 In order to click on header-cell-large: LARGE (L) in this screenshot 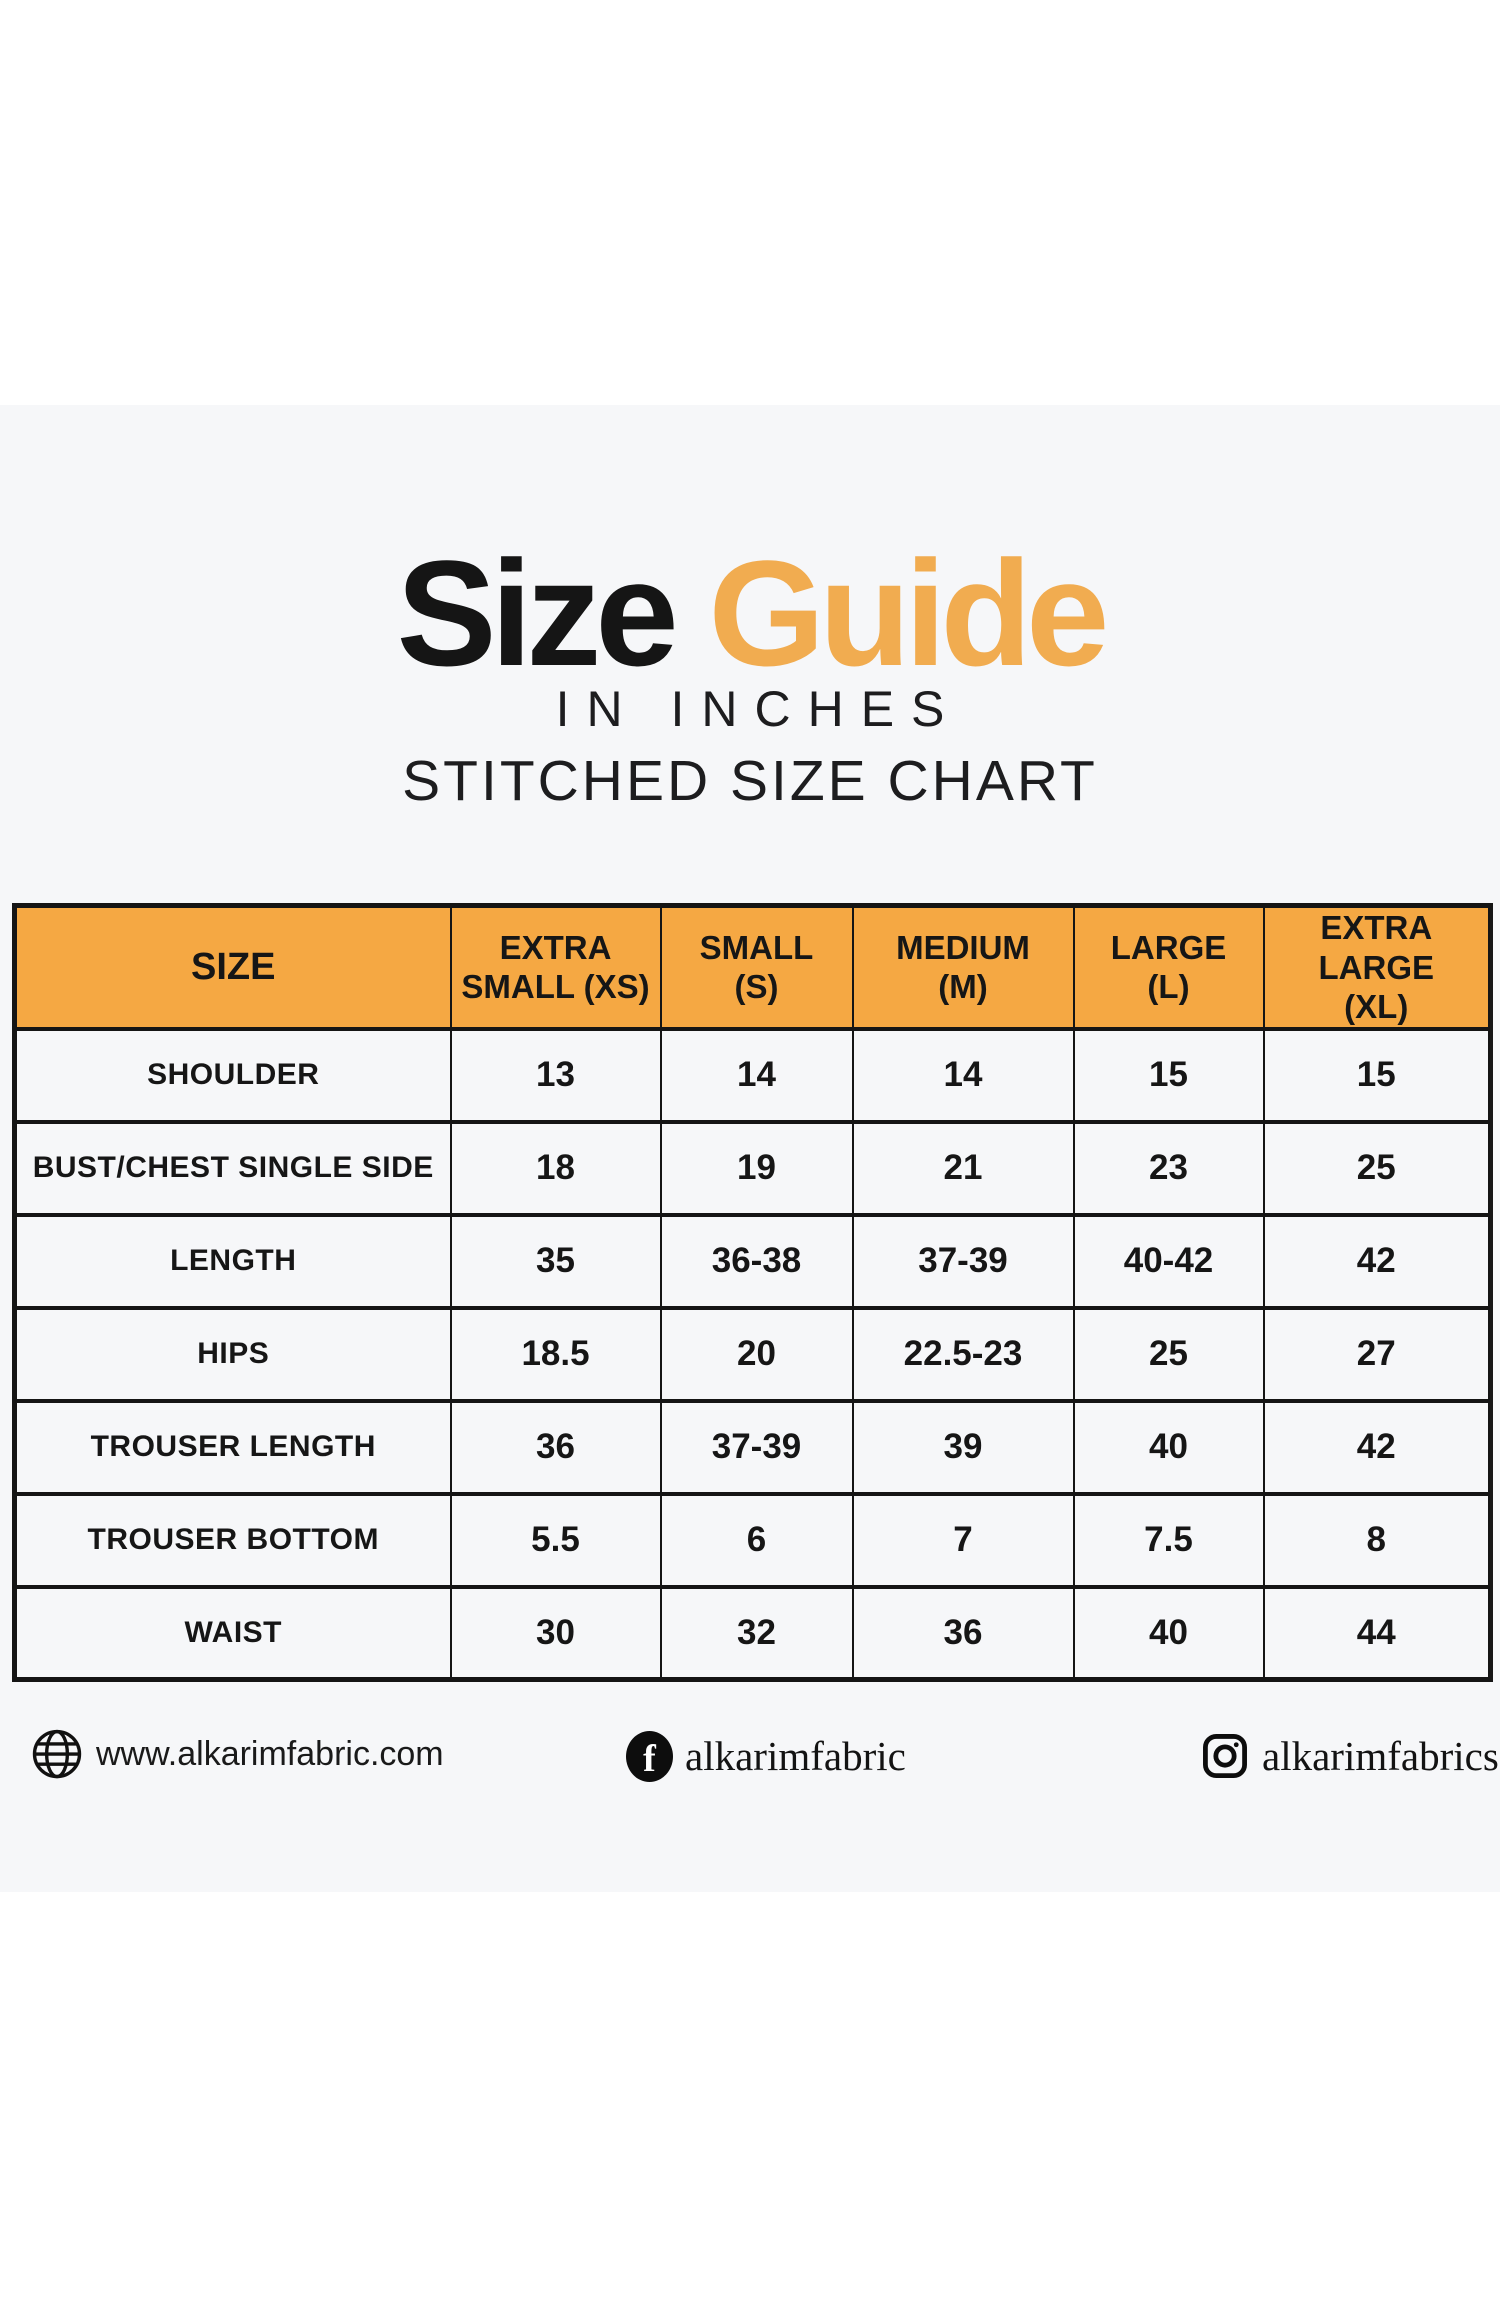, I will do `click(1168, 967)`.